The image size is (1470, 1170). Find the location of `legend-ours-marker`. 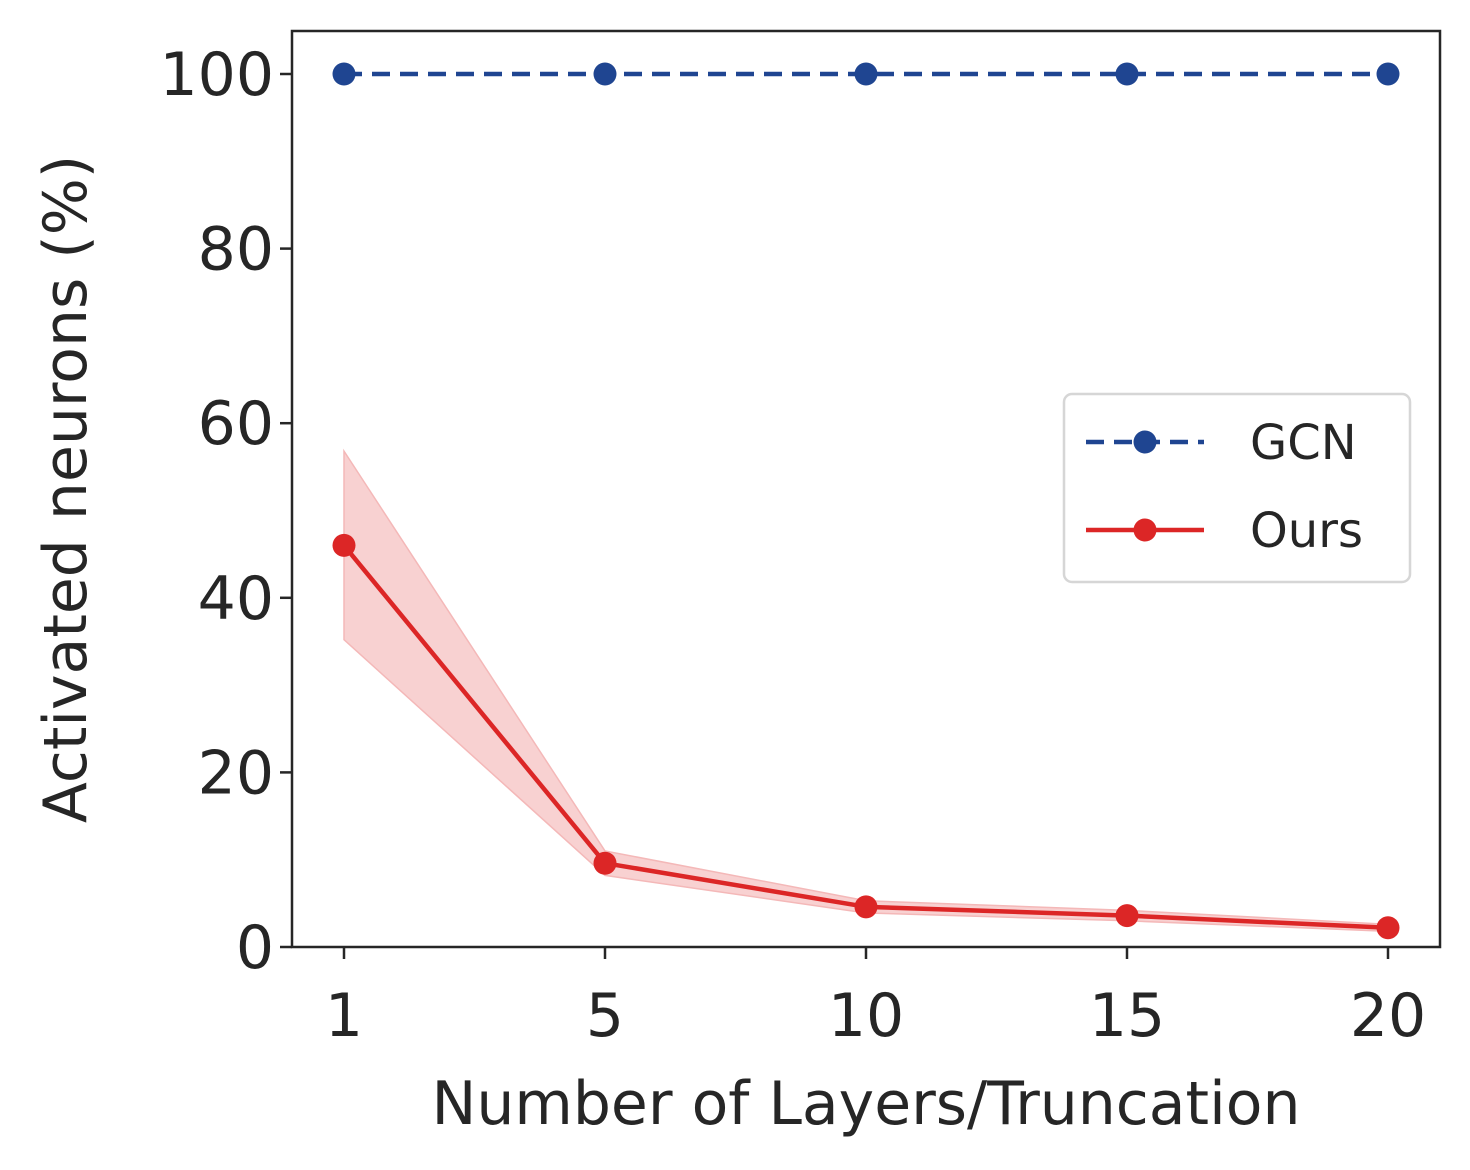

legend-ours-marker is located at coordinates (1145, 530).